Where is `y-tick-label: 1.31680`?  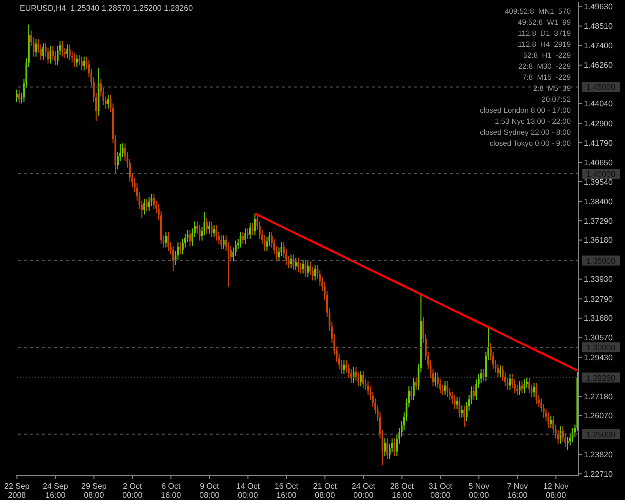
y-tick-label: 1.31680 is located at coordinates (599, 319).